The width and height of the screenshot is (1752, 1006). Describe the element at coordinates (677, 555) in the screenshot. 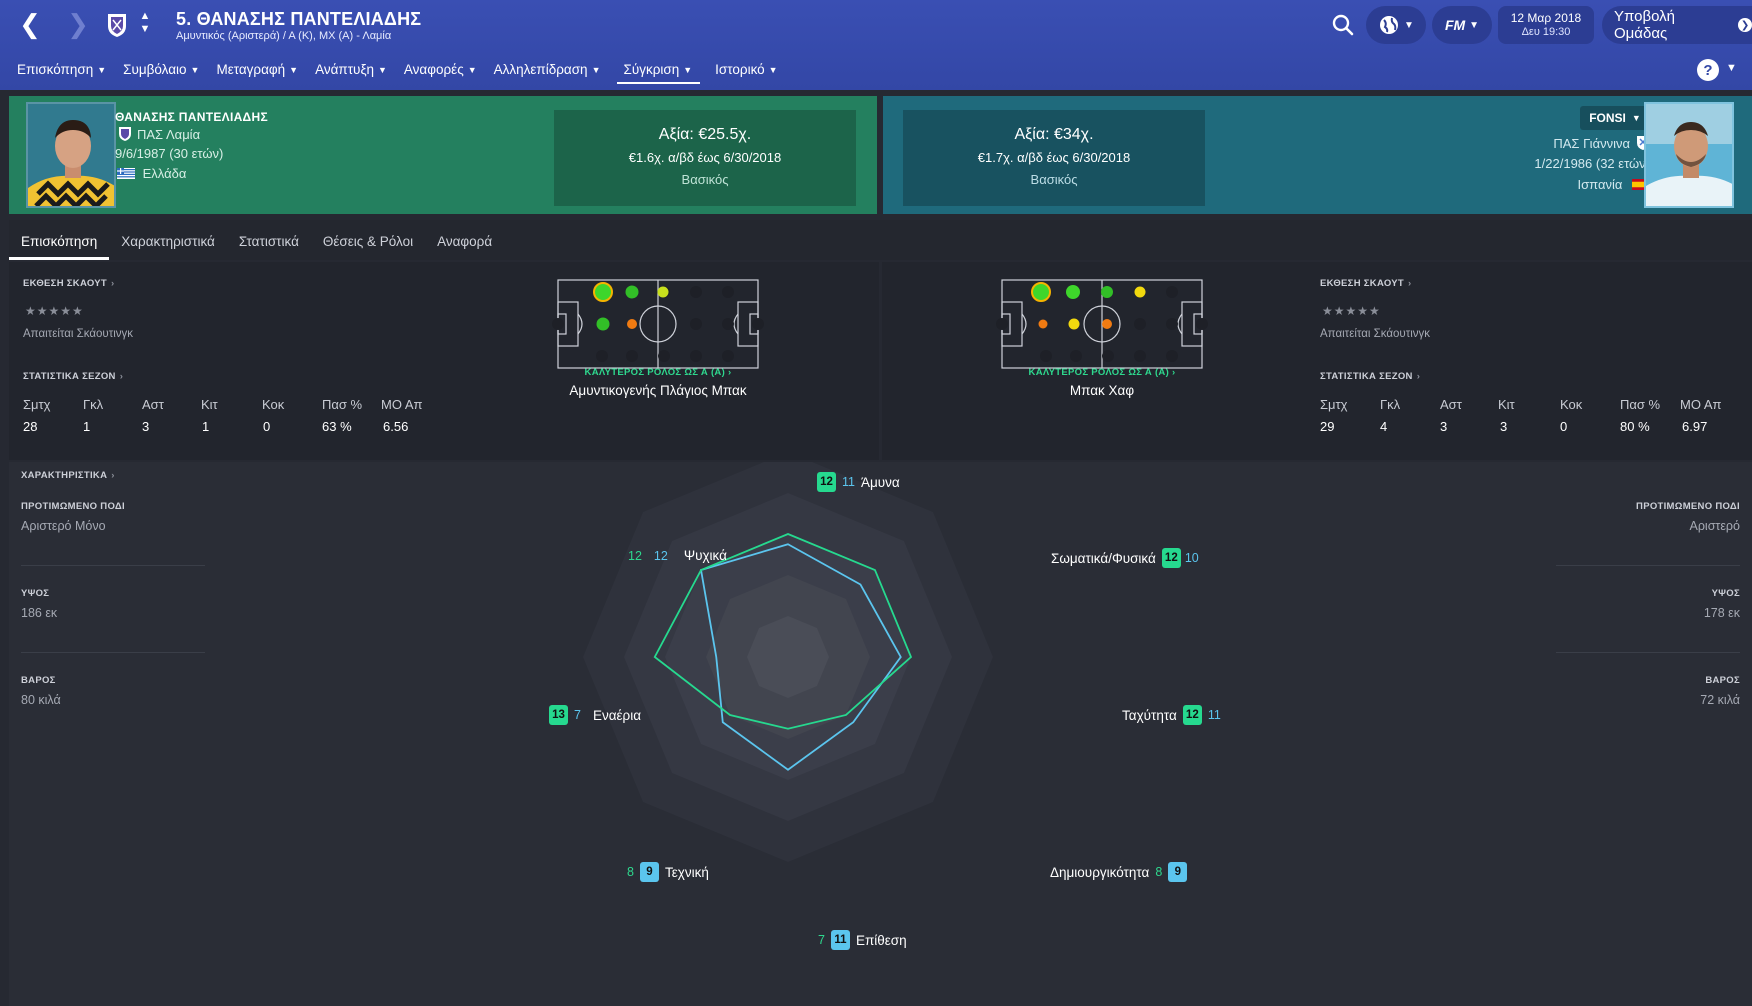

I see `radar-label-mental: 12 12 Ψυχικά` at that location.